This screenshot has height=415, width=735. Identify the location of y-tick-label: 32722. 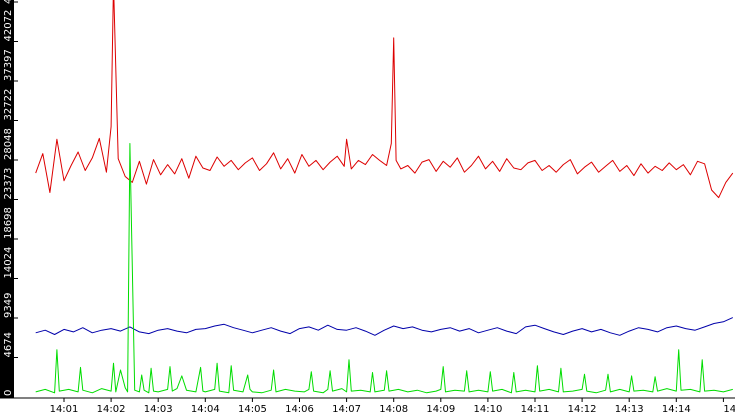
(8, 105).